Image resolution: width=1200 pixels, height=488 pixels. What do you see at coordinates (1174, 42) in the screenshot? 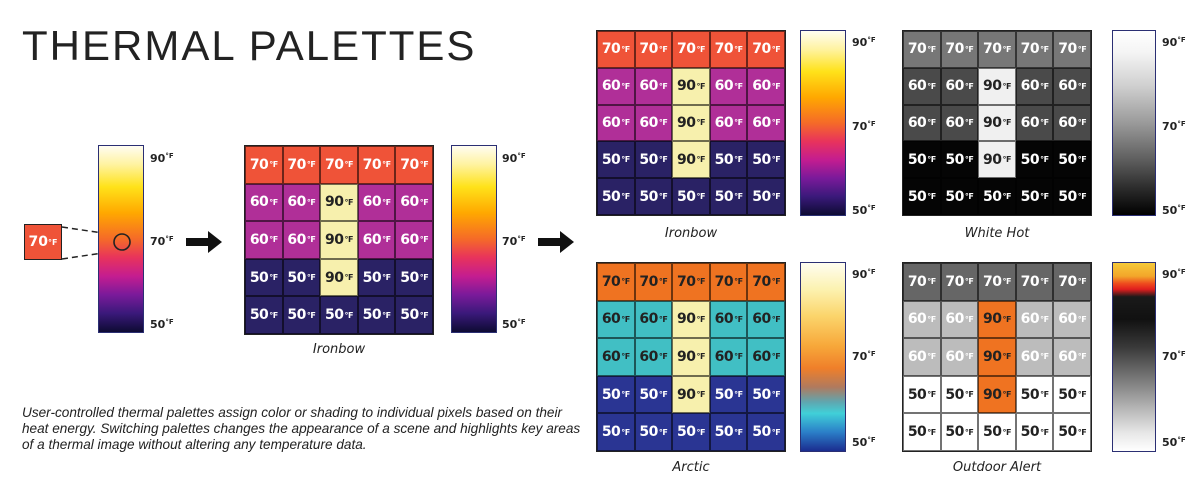
I see `scale-tick-high: 90°F` at bounding box center [1174, 42].